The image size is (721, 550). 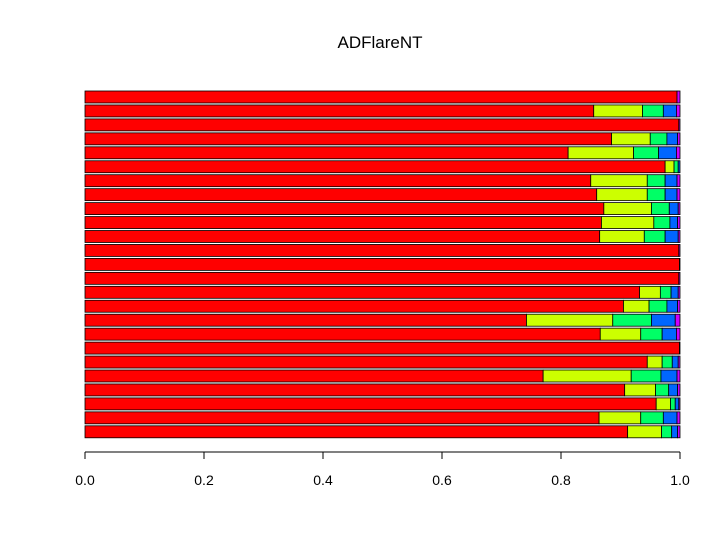 I want to click on x-tick-label: 0.4, so click(x=323, y=480).